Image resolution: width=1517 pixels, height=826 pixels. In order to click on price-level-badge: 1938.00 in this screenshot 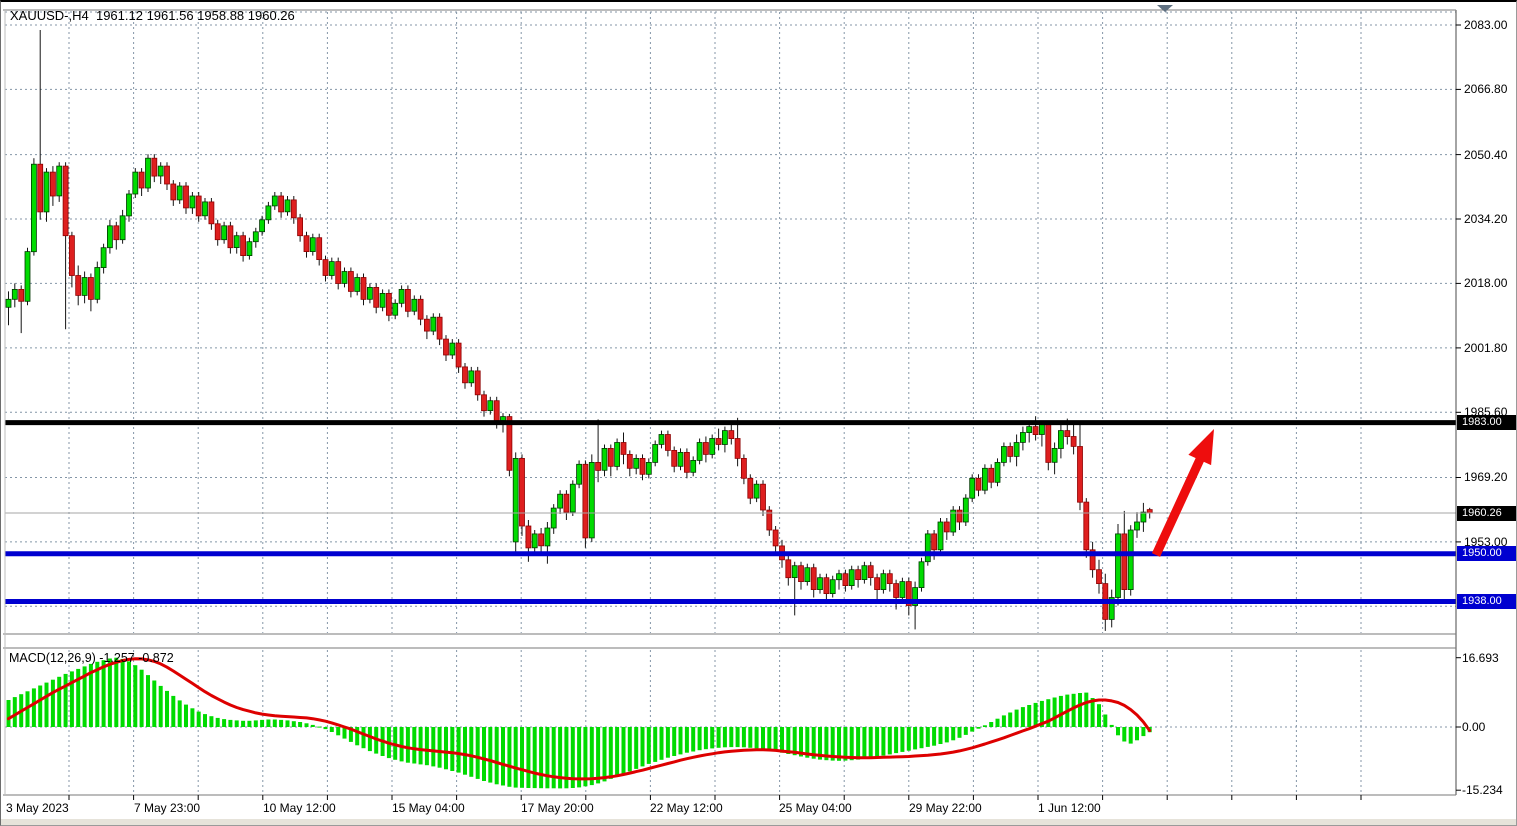, I will do `click(1486, 602)`.